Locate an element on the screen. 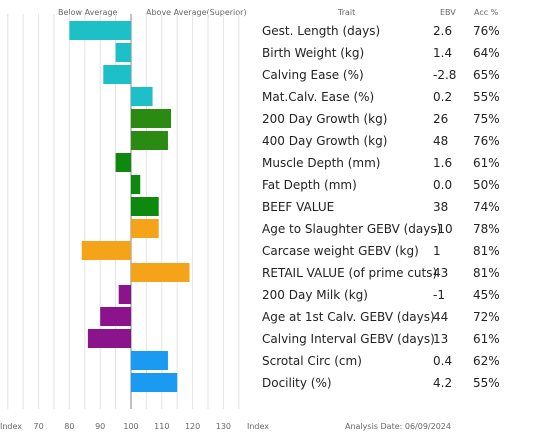  trait-label: Fat Depth (mm) is located at coordinates (309, 185).